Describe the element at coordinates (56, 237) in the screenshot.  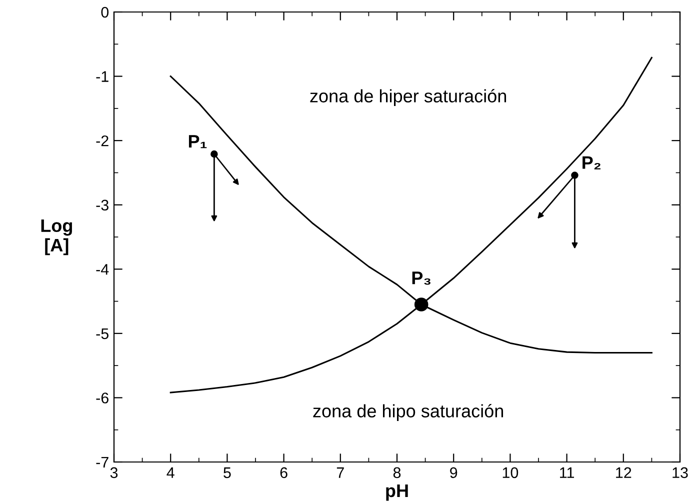
I see `y-axis-title: Log [A]` at that location.